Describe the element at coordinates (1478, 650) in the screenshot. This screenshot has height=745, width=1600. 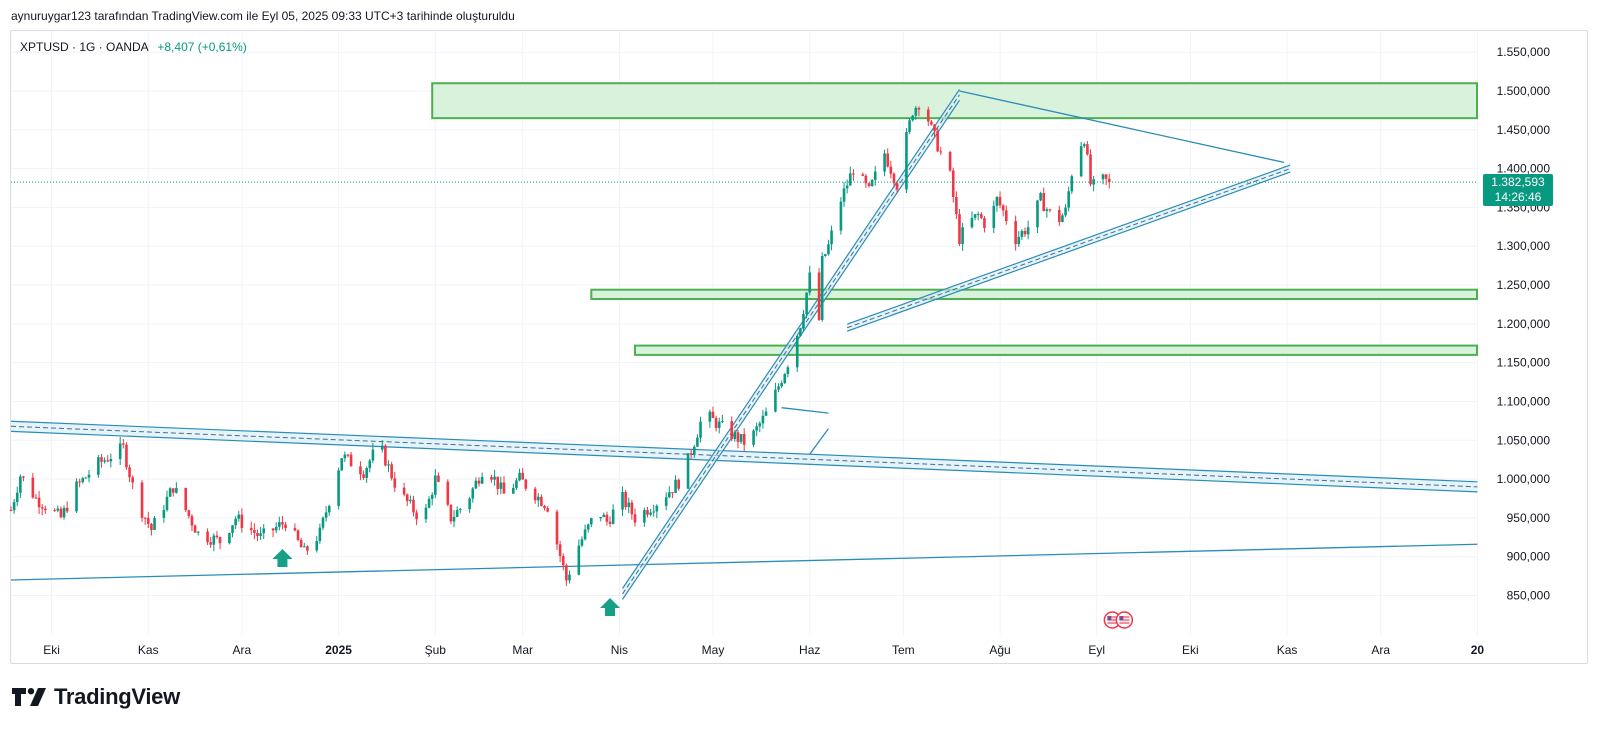
I see `time-tick-label: 20` at that location.